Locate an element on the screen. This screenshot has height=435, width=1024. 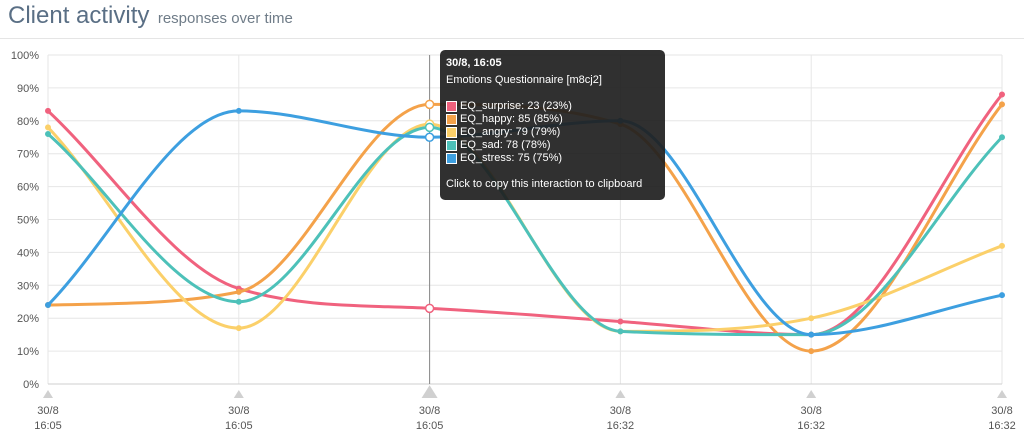
tooltip-row-stress: EQ_stress: 75 (75%) is located at coordinates (552, 158).